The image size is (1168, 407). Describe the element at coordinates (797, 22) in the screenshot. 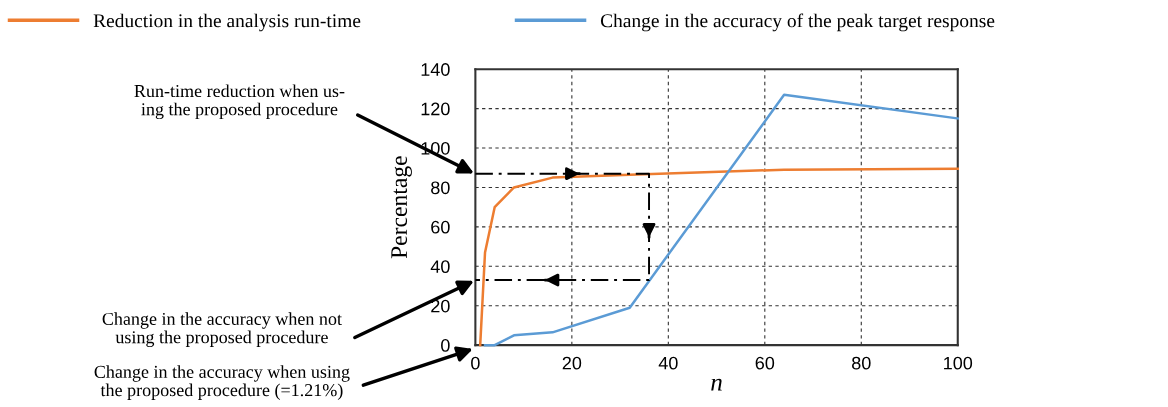

I see `legend-label: Change in the accuracy of the peak target response` at that location.